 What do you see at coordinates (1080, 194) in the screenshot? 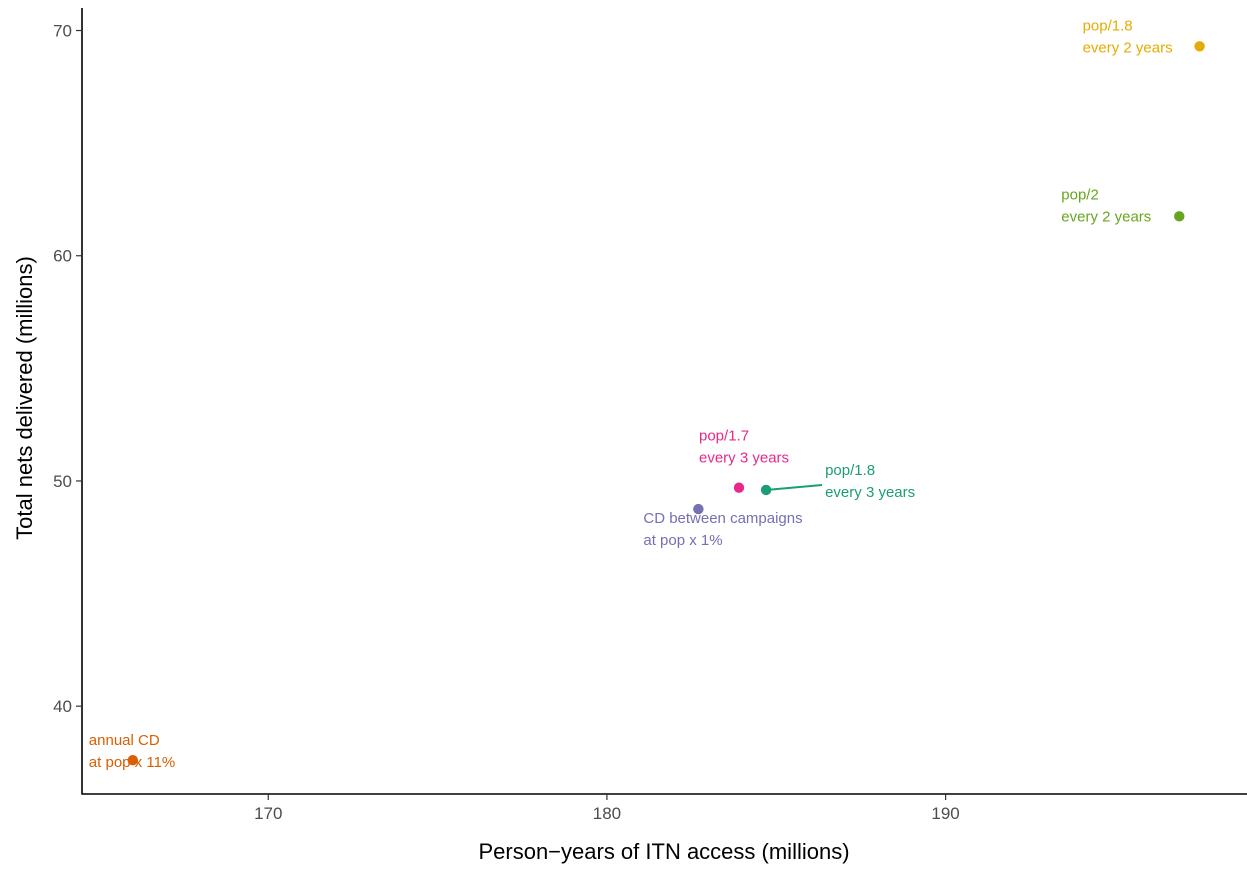
I see `point-label: pop/2` at bounding box center [1080, 194].